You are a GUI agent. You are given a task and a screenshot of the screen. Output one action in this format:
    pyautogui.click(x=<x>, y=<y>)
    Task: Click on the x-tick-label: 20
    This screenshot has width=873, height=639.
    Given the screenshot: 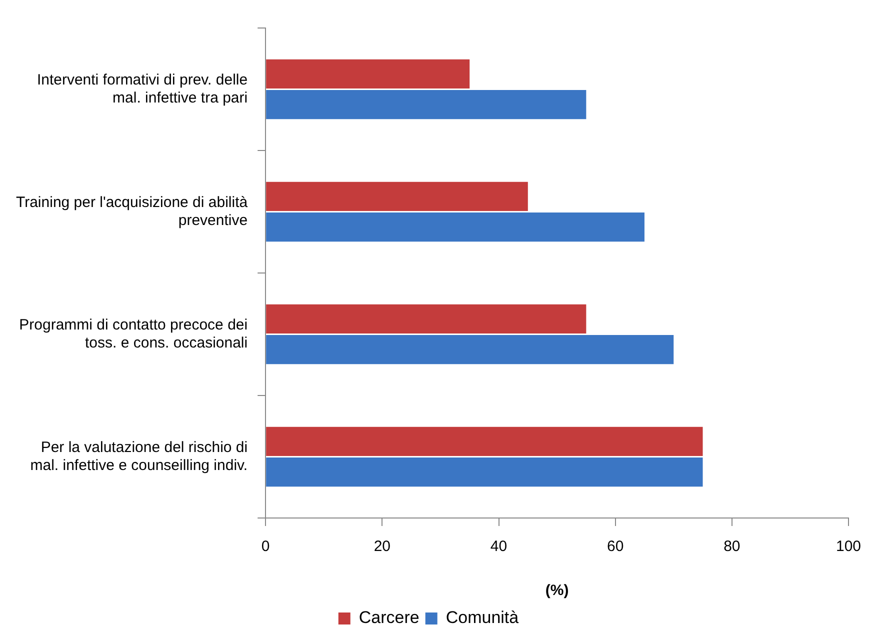 What is the action you would take?
    pyautogui.click(x=382, y=547)
    